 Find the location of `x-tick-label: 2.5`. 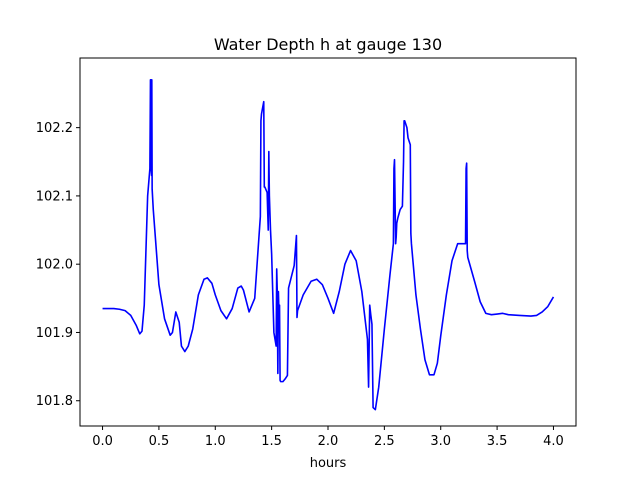

x-tick-label: 2.5 is located at coordinates (384, 441).